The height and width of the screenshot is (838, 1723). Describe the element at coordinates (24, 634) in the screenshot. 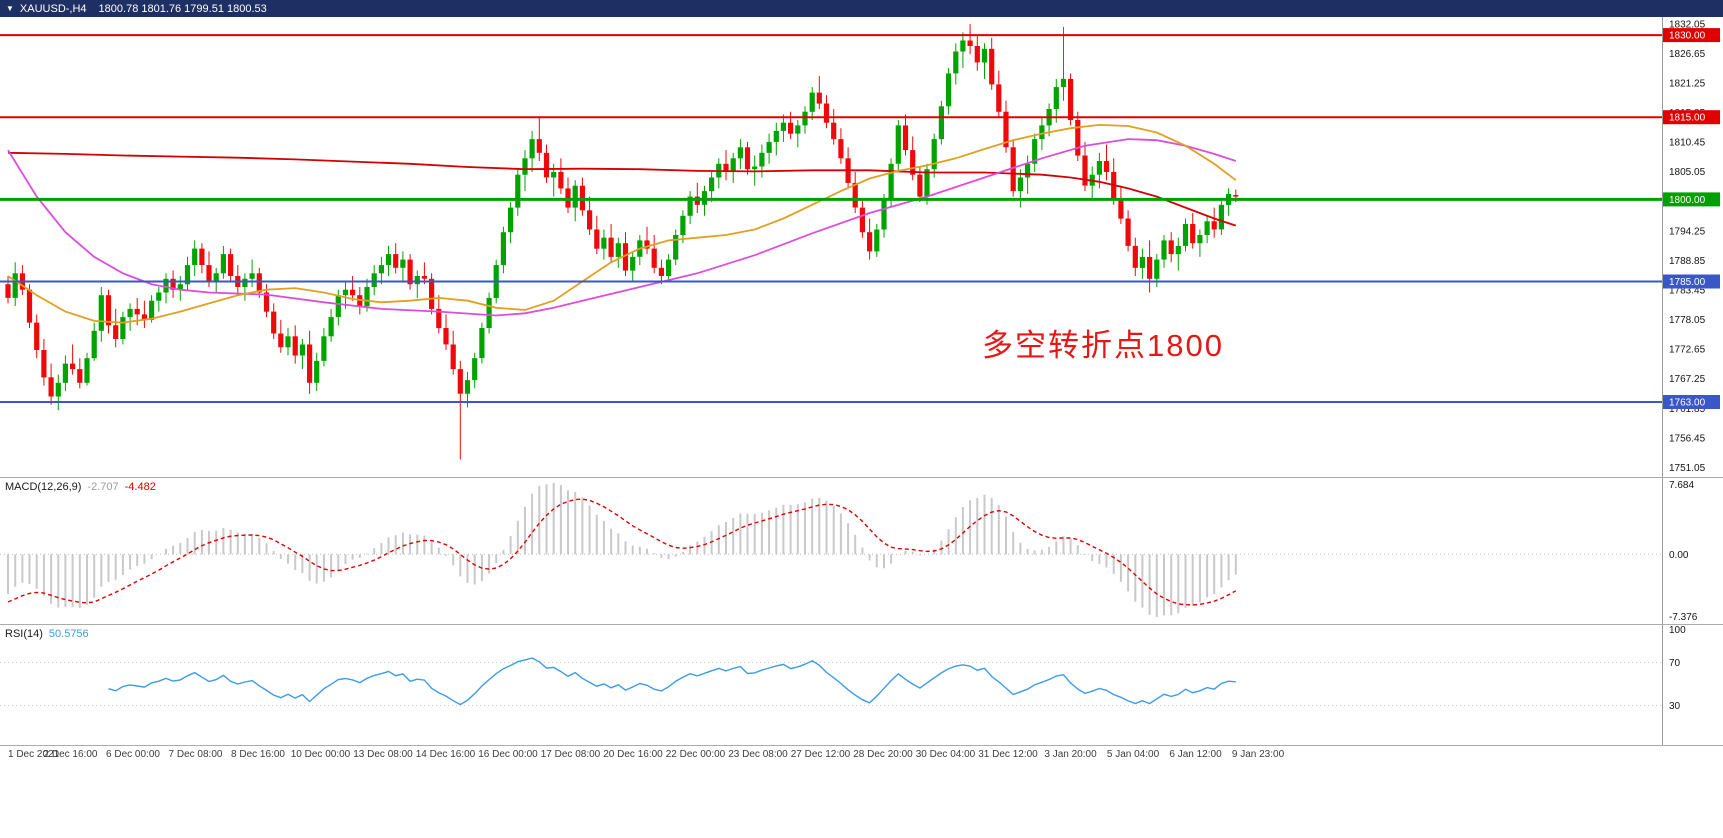

I see `rsi-name: RSI(14)` at that location.